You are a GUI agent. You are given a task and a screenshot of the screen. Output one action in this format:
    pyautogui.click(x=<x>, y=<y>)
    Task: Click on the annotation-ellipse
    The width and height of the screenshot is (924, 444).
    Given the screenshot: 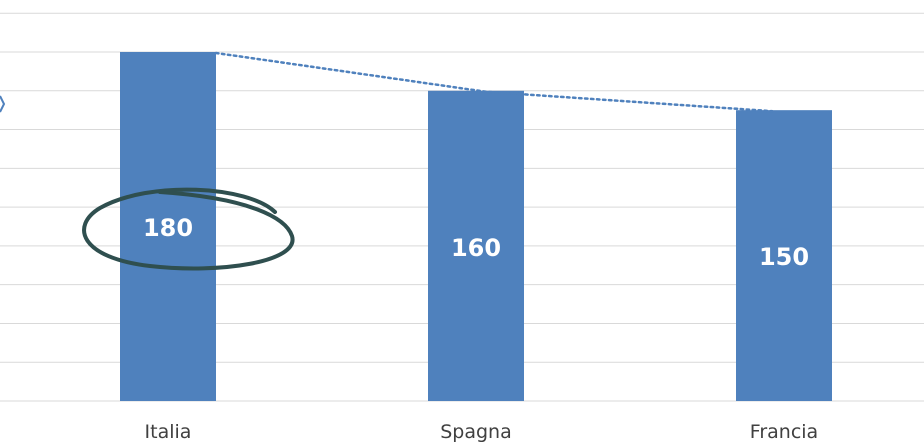 What is the action you would take?
    pyautogui.click(x=188, y=229)
    